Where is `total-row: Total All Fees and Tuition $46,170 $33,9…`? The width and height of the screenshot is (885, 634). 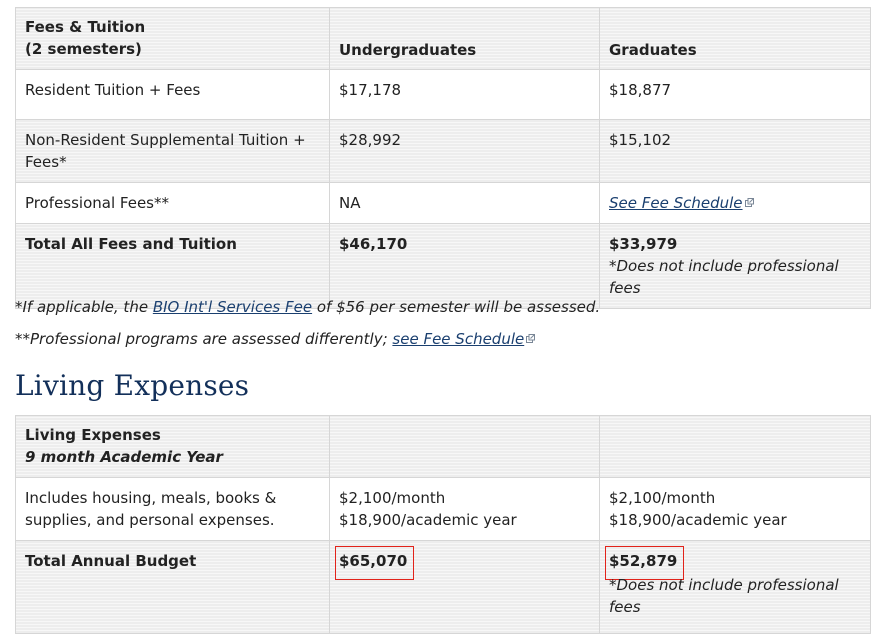
total-row: Total All Fees and Tuition $46,170 $33,9… is located at coordinates (443, 266).